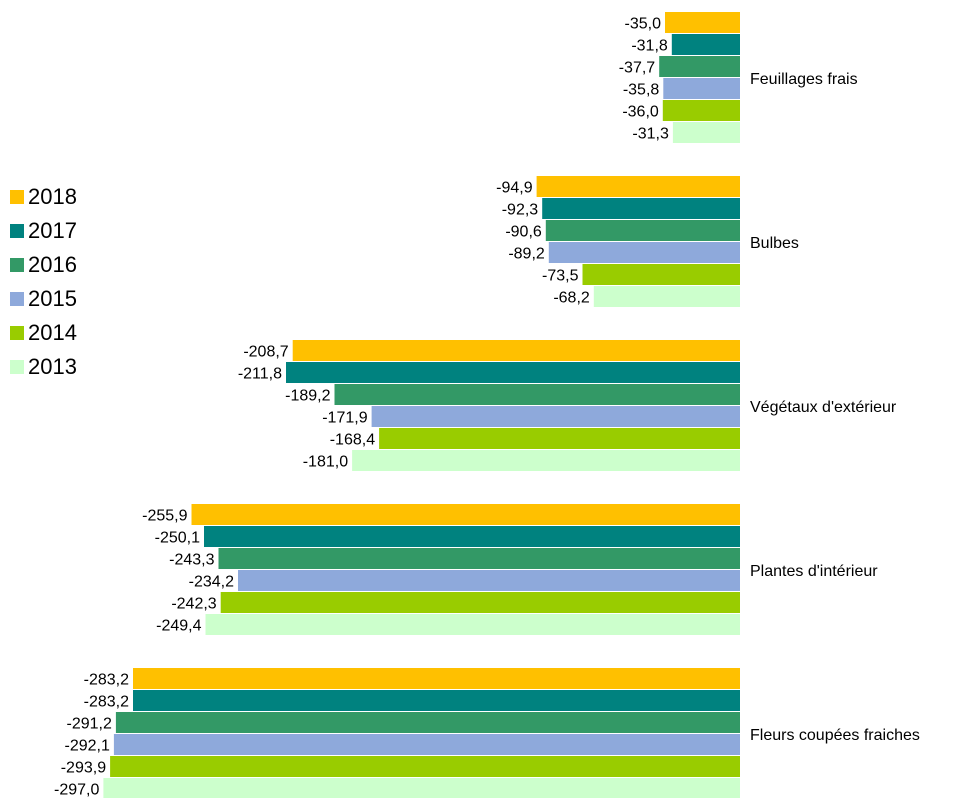 This screenshot has height=798, width=979. What do you see at coordinates (191, 560) in the screenshot?
I see `data-label: -243,3` at bounding box center [191, 560].